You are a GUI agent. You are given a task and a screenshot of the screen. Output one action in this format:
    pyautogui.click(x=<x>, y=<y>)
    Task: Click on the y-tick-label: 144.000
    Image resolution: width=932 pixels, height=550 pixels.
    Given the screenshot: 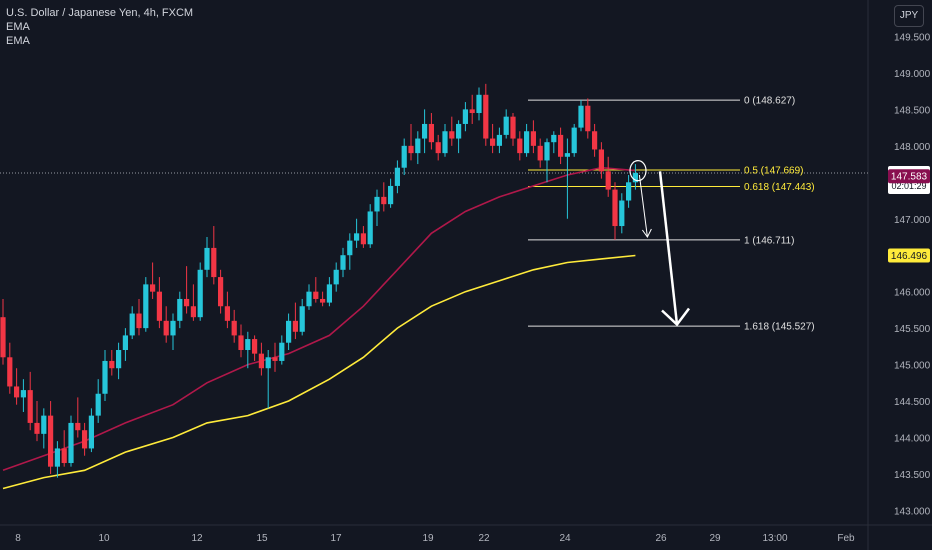 What is the action you would take?
    pyautogui.click(x=912, y=439)
    